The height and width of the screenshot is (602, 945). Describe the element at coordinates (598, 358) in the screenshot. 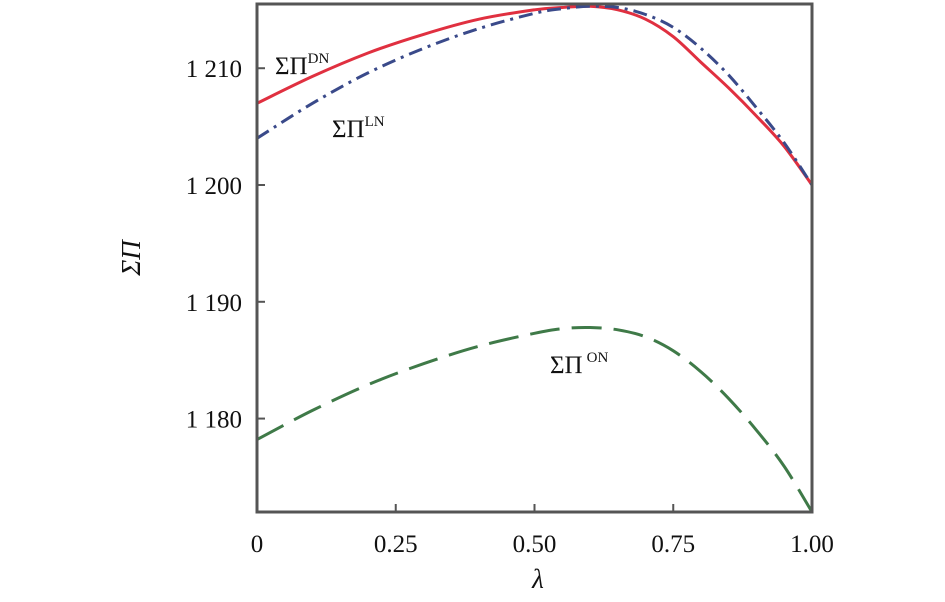

I see `series-label-on-sup: ON` at that location.